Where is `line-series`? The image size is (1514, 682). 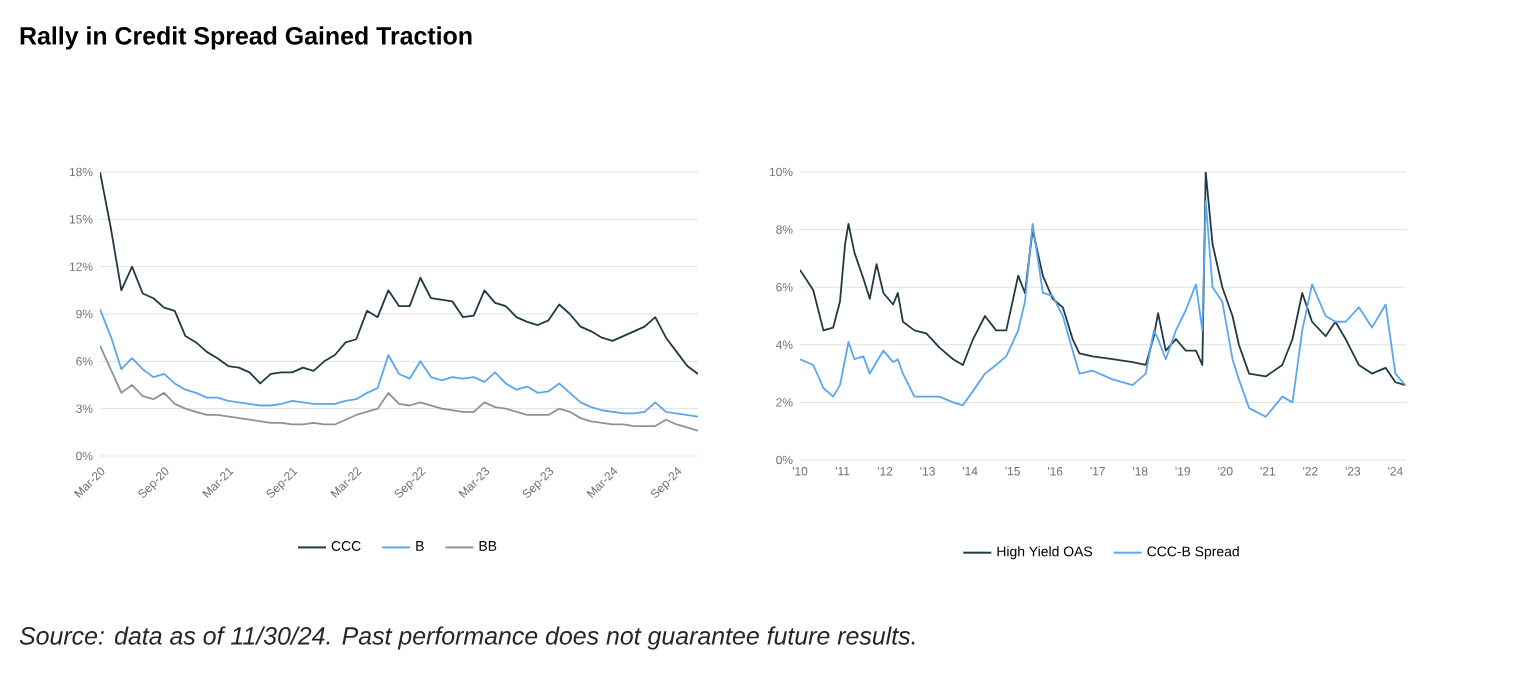
line-series is located at coordinates (1103, 279).